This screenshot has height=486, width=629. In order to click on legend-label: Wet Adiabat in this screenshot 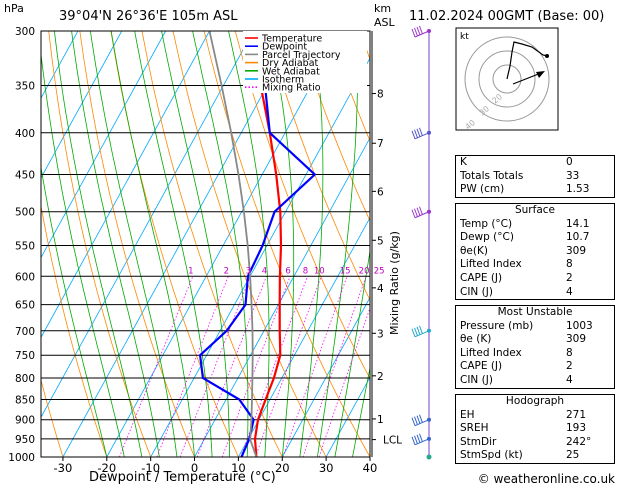, I will do `click(291, 71)`.